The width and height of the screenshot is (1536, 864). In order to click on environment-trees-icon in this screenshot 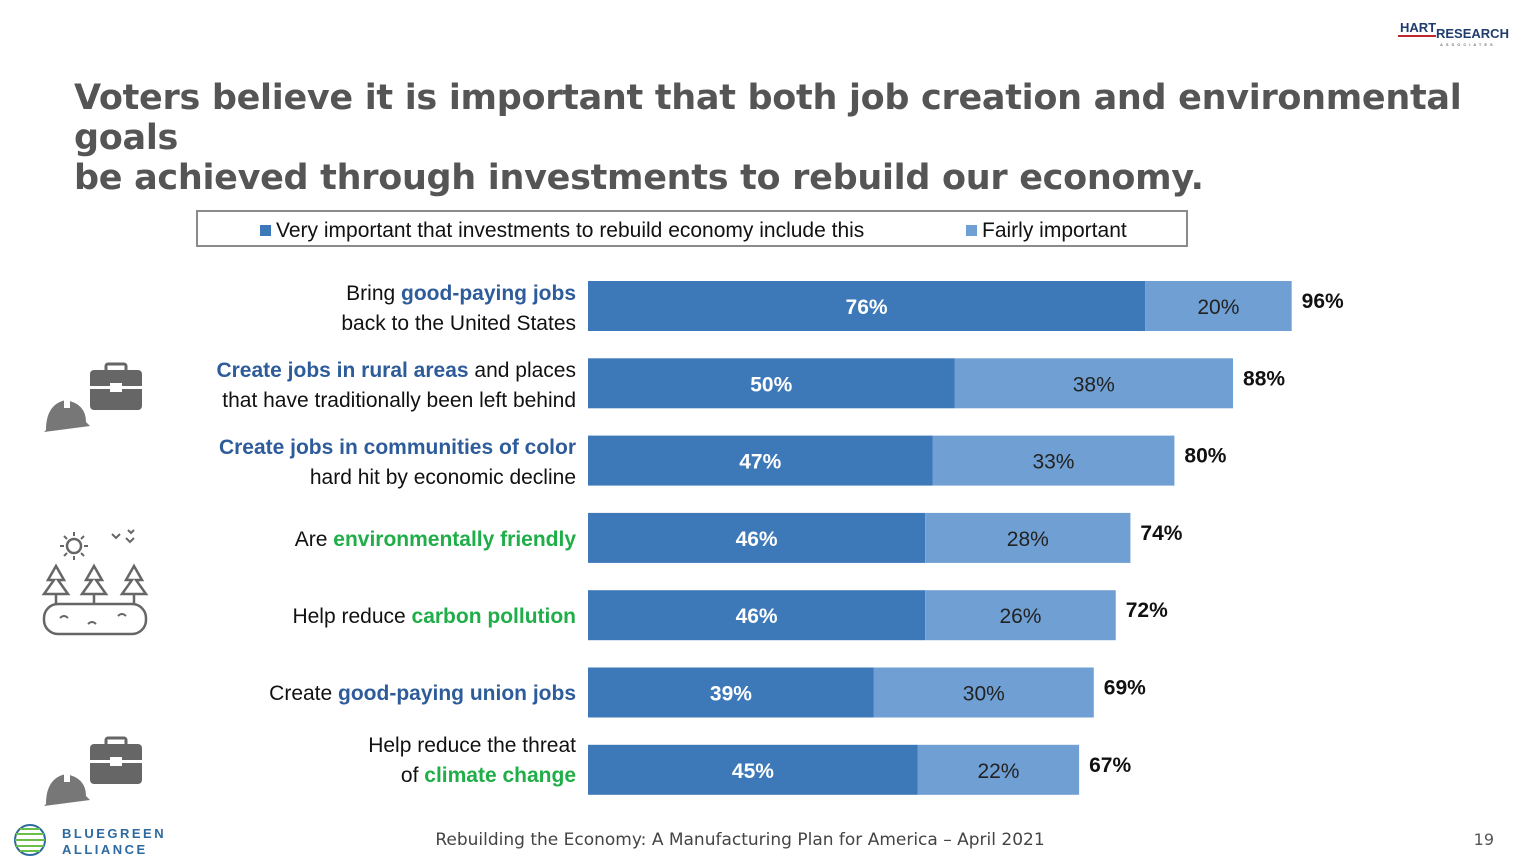, I will do `click(95, 582)`.